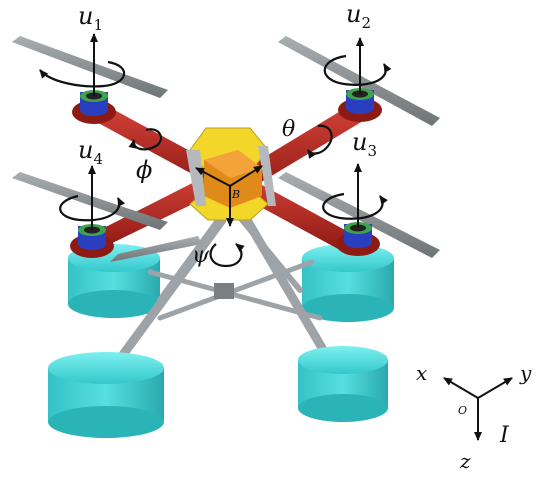 The width and height of the screenshot is (537, 478). What do you see at coordinates (525, 373) in the screenshot?
I see `label-axis-y: y` at bounding box center [525, 373].